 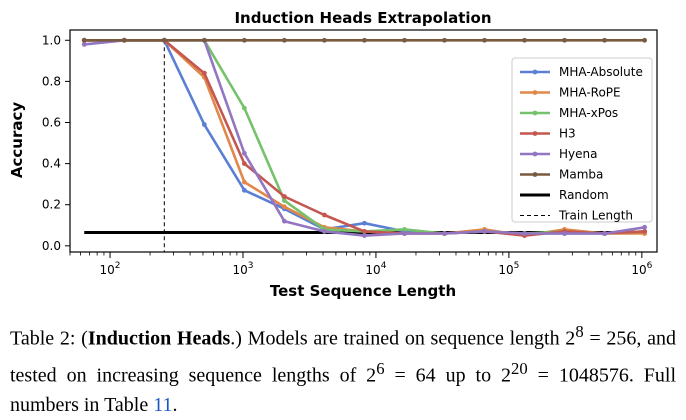 What do you see at coordinates (535, 133) in the screenshot?
I see `legend-marker-h3` at bounding box center [535, 133].